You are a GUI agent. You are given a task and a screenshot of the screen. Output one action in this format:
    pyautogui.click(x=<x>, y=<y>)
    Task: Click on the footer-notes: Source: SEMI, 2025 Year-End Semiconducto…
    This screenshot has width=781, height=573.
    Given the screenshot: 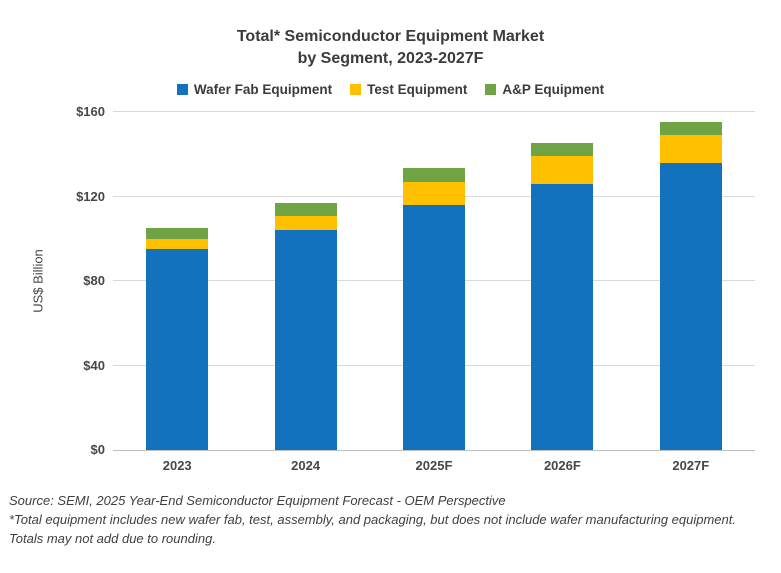 What is the action you would take?
    pyautogui.click(x=394, y=519)
    